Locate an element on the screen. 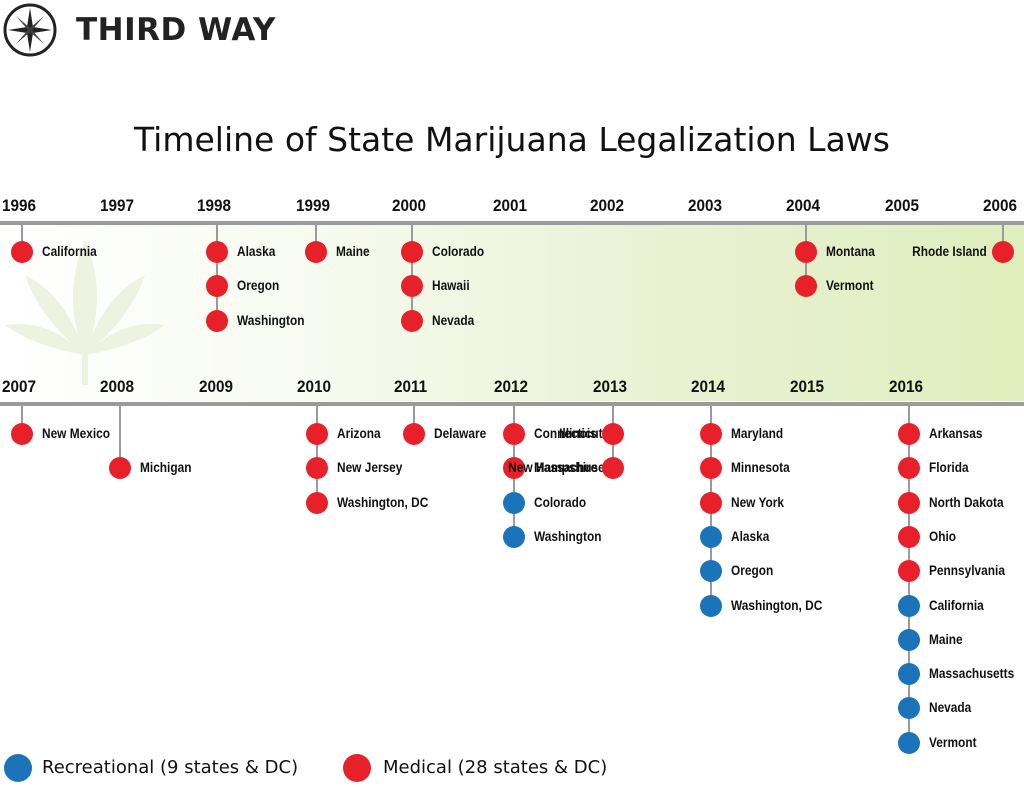 This screenshot has height=787, width=1024. year-label: 2005 is located at coordinates (902, 205).